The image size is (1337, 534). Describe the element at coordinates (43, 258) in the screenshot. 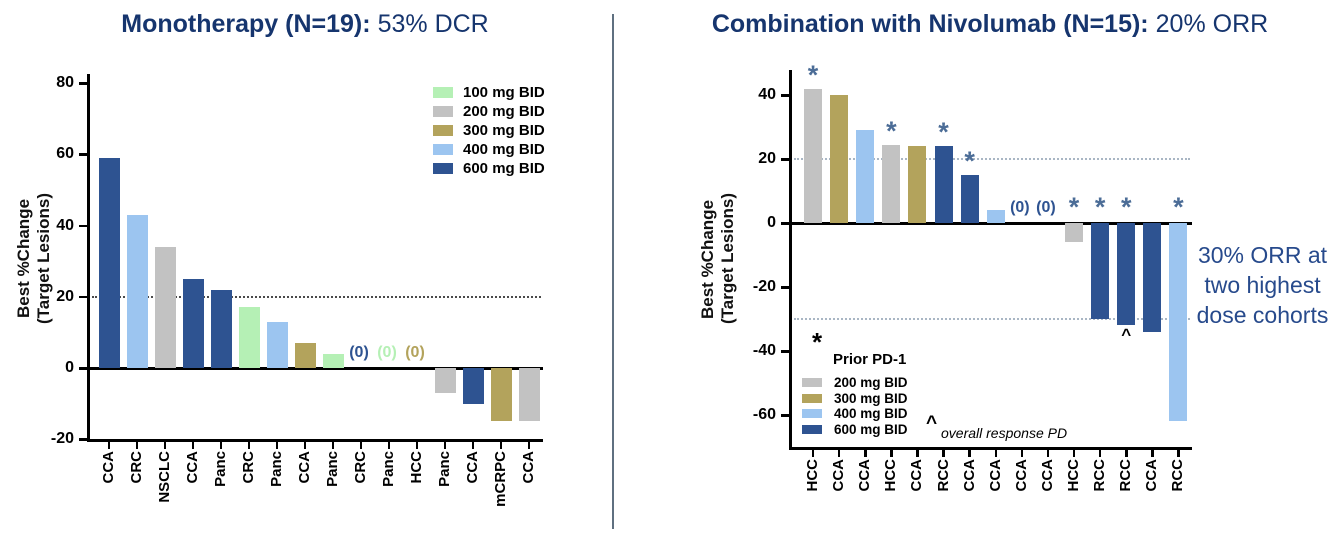

I see `left-y-axis-label-line2: (Target Lesions)` at that location.